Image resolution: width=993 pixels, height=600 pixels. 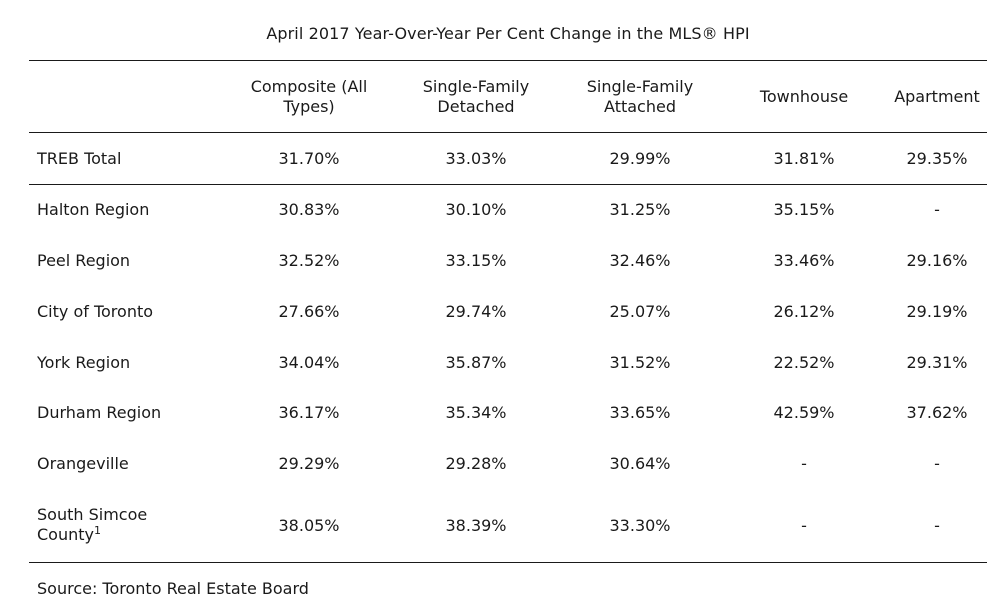 What do you see at coordinates (508, 132) in the screenshot?
I see `header-rule` at bounding box center [508, 132].